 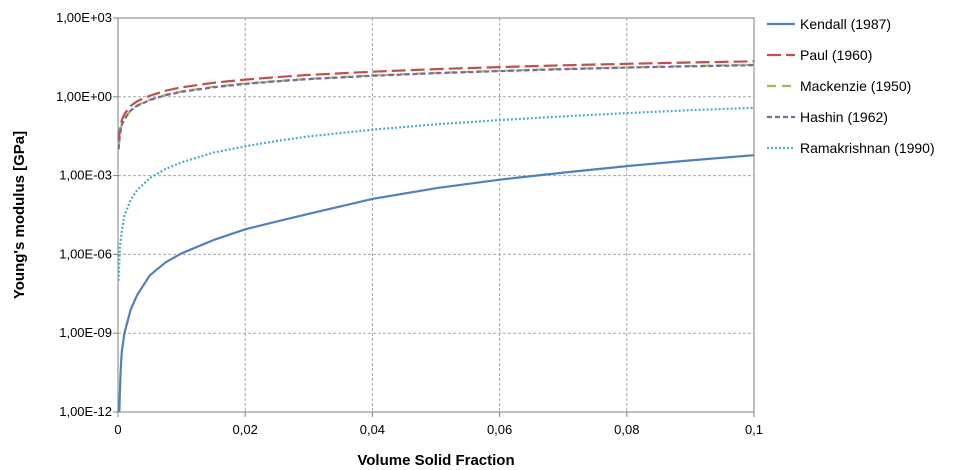 I want to click on x-tick-label: 0, so click(x=117, y=429).